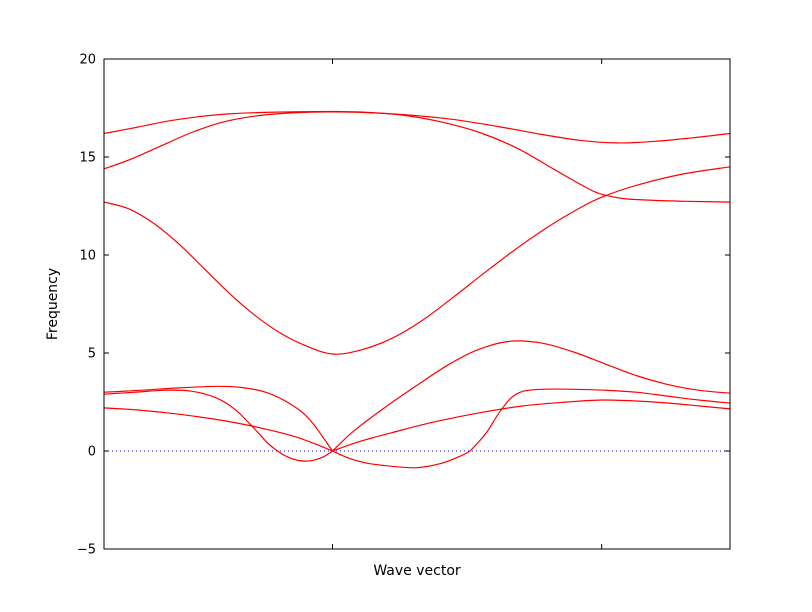  I want to click on y-tick-label: 15, so click(87, 158).